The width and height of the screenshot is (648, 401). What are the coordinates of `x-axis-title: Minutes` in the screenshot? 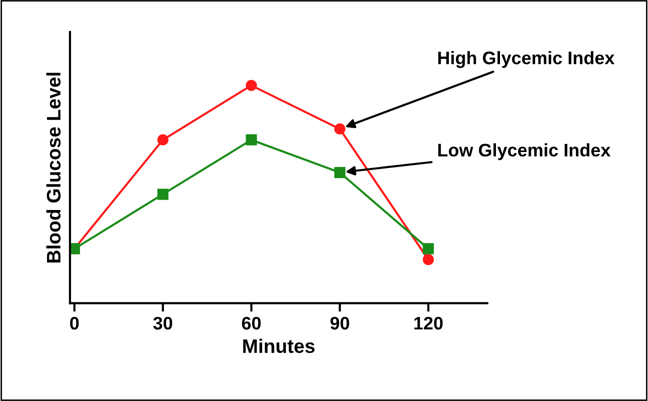 It's located at (279, 346).